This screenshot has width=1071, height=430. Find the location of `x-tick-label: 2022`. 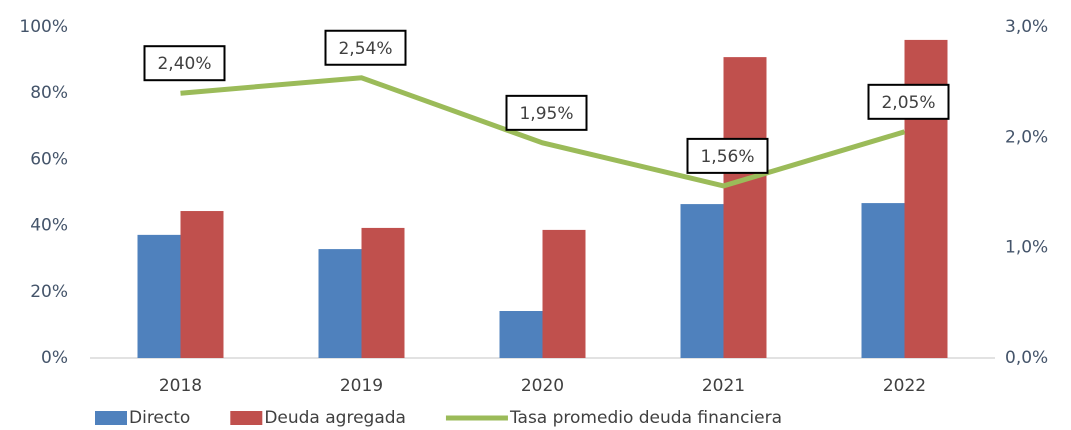

x-tick-label: 2022 is located at coordinates (904, 386).